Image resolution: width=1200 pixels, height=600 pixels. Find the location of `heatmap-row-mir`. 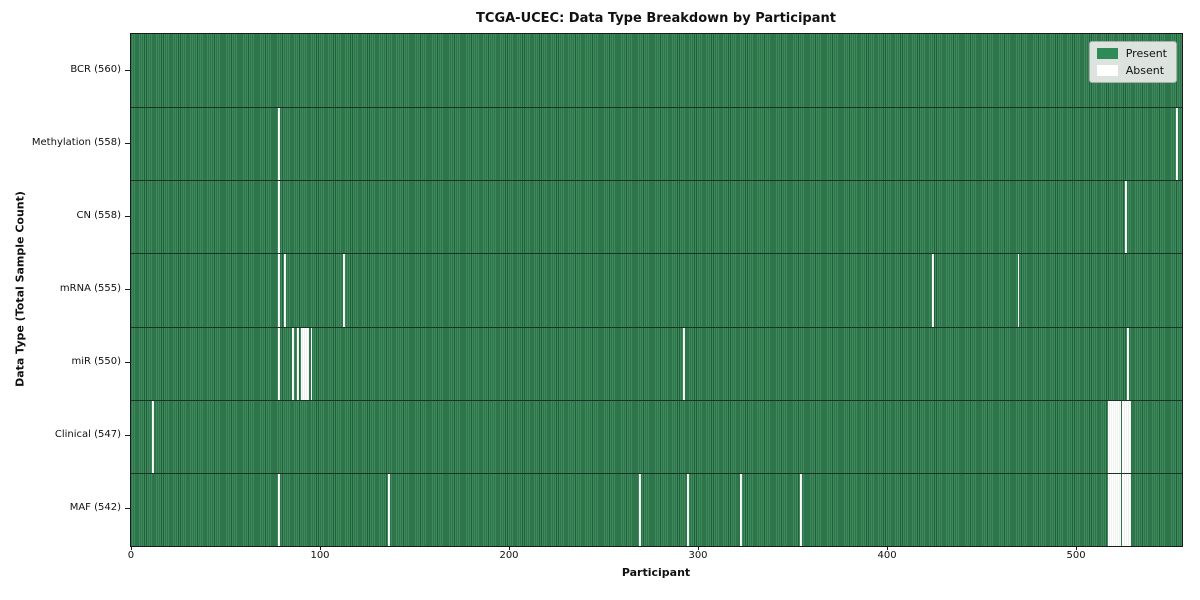

heatmap-row-mir is located at coordinates (656, 363).